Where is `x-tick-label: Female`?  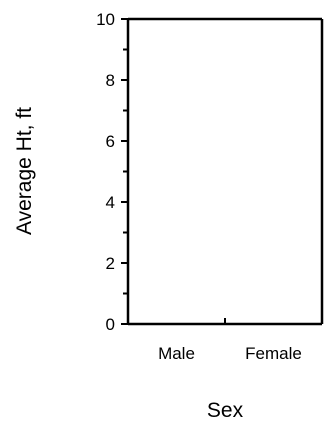
x-tick-label: Female is located at coordinates (273, 353).